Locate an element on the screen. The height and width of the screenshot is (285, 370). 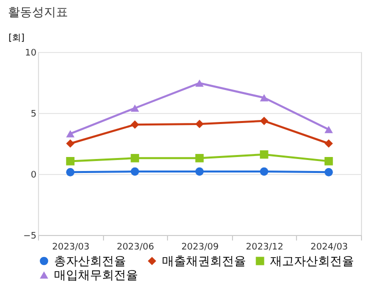
chart-title: 활동성지표 is located at coordinates (38, 12).